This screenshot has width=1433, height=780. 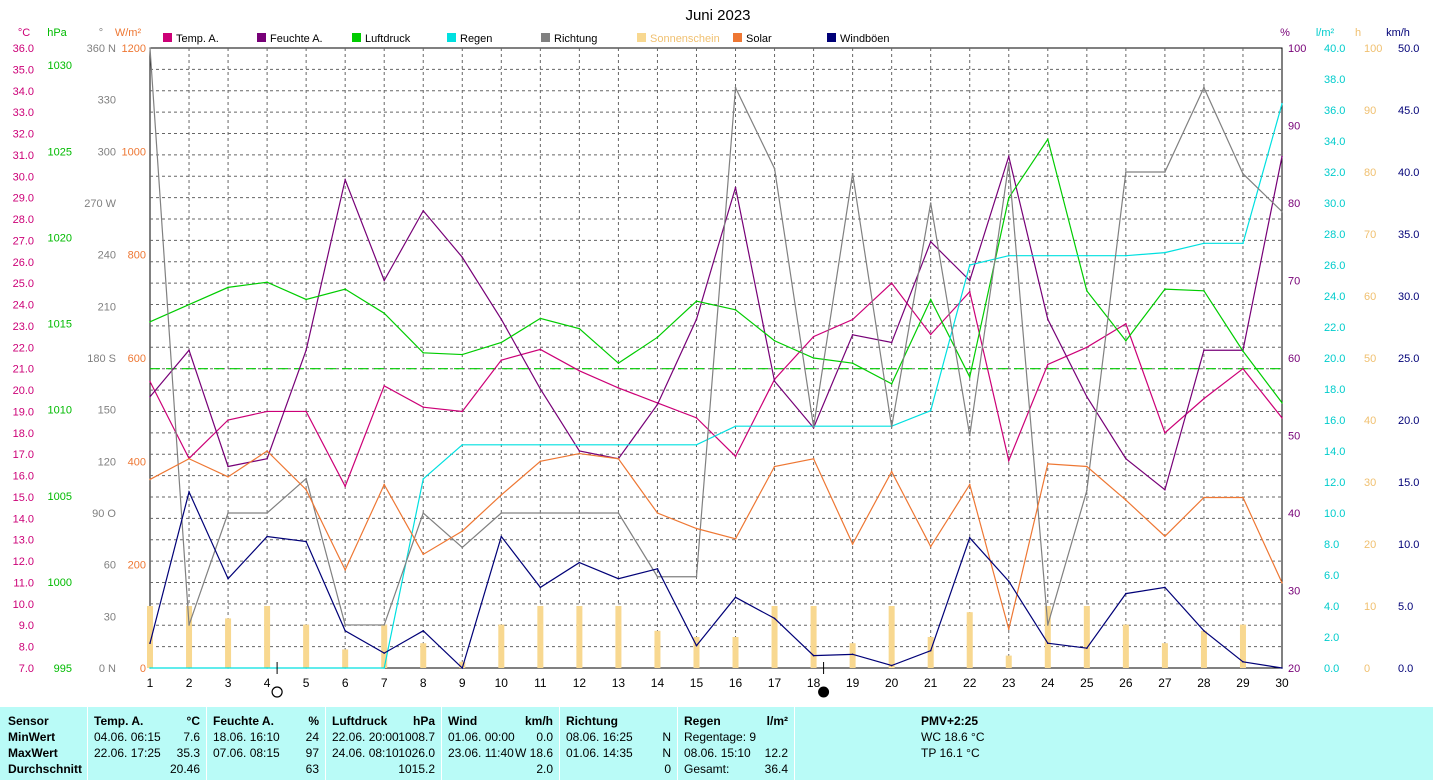 I want to click on avg-label: Durchschnitt, so click(x=45, y=769).